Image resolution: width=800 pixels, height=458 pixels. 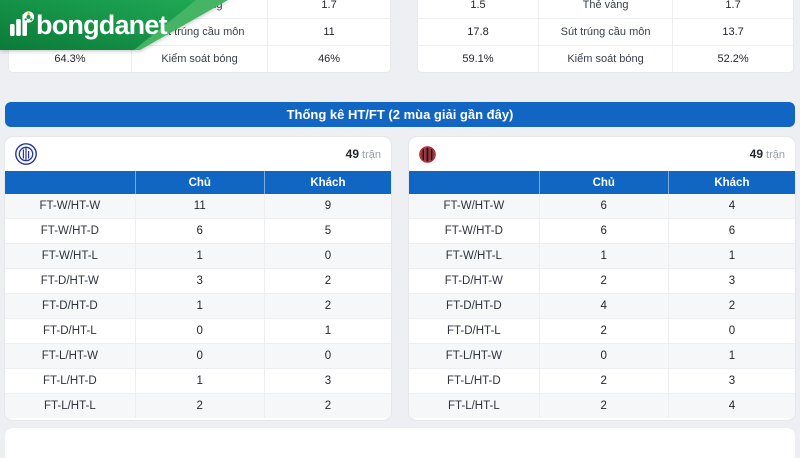 I want to click on bongdanet-logo: bongdanet, so click(x=116, y=25).